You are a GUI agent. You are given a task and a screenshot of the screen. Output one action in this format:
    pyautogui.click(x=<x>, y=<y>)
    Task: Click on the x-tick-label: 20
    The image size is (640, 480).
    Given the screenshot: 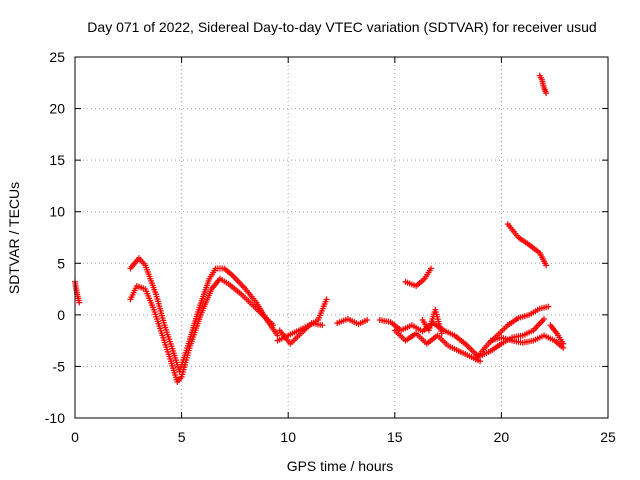 What is the action you would take?
    pyautogui.click(x=502, y=437)
    